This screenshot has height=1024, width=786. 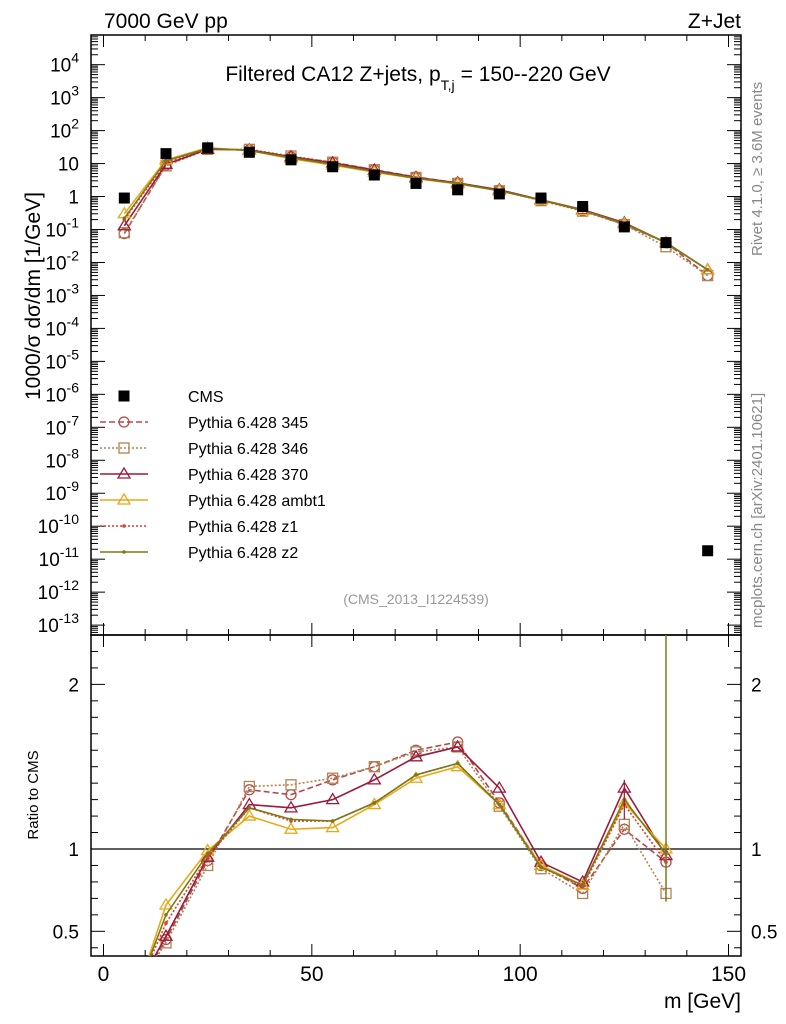 What do you see at coordinates (248, 475) in the screenshot?
I see `legend-label: Pythia 6.428 370` at bounding box center [248, 475].